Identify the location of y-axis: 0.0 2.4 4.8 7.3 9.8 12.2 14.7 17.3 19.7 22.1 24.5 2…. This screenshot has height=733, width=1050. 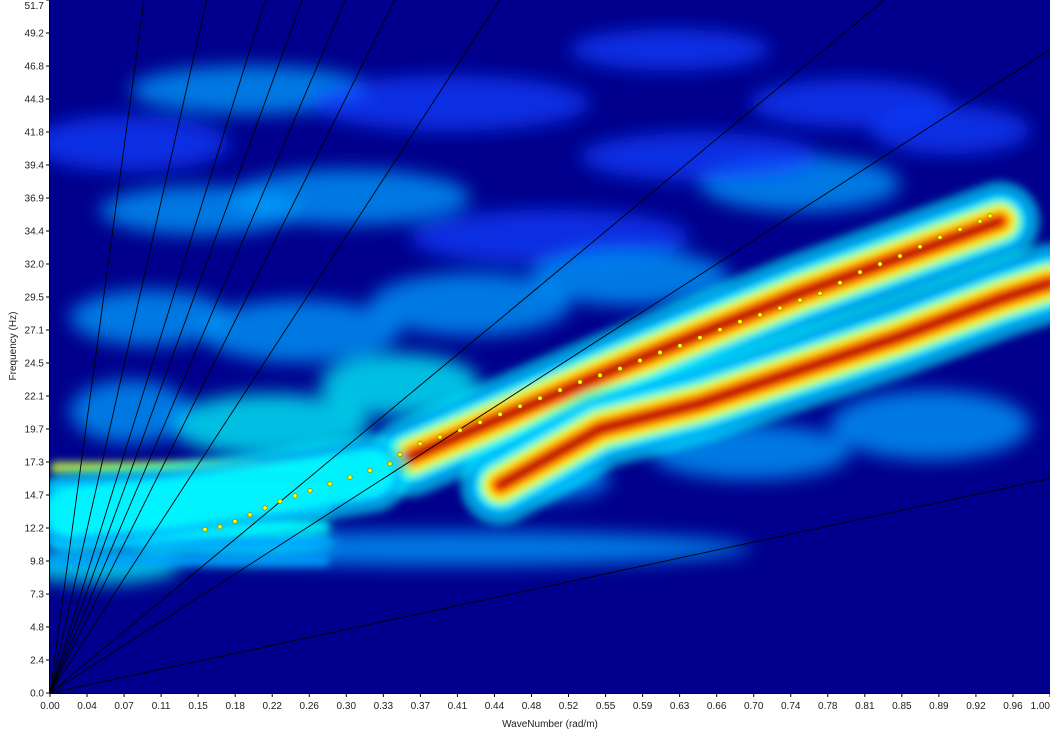
(37, 350).